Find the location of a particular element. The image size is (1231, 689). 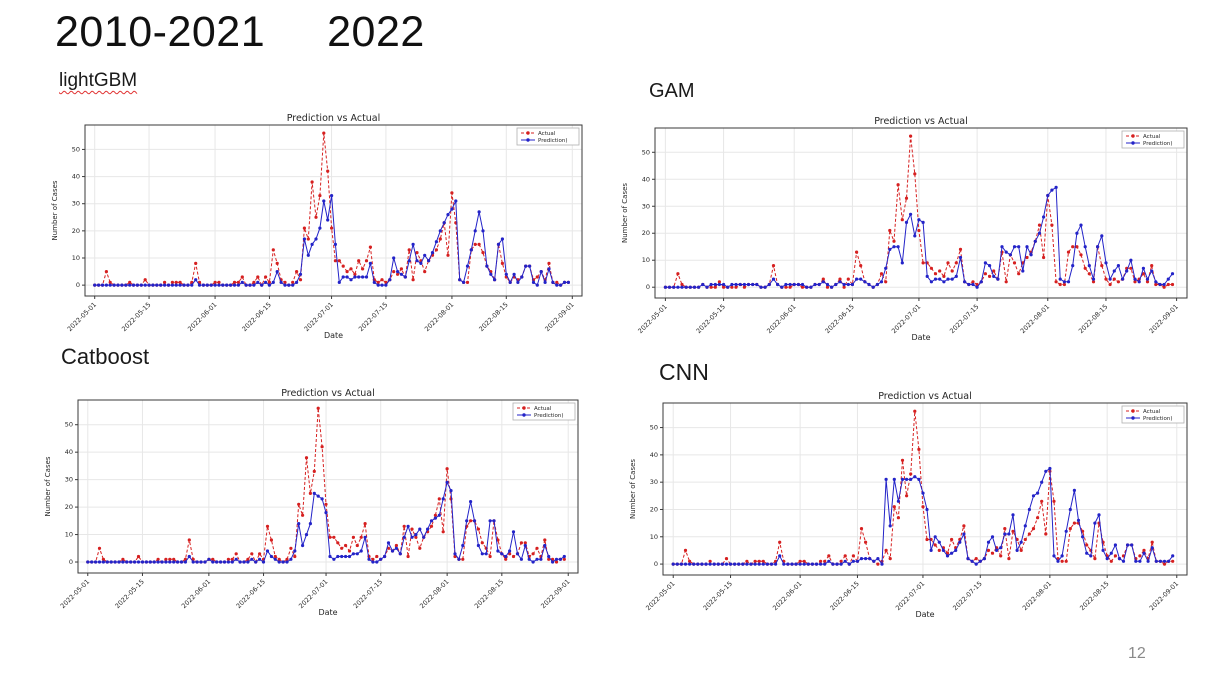

model-label-gam: GAM is located at coordinates (672, 91).